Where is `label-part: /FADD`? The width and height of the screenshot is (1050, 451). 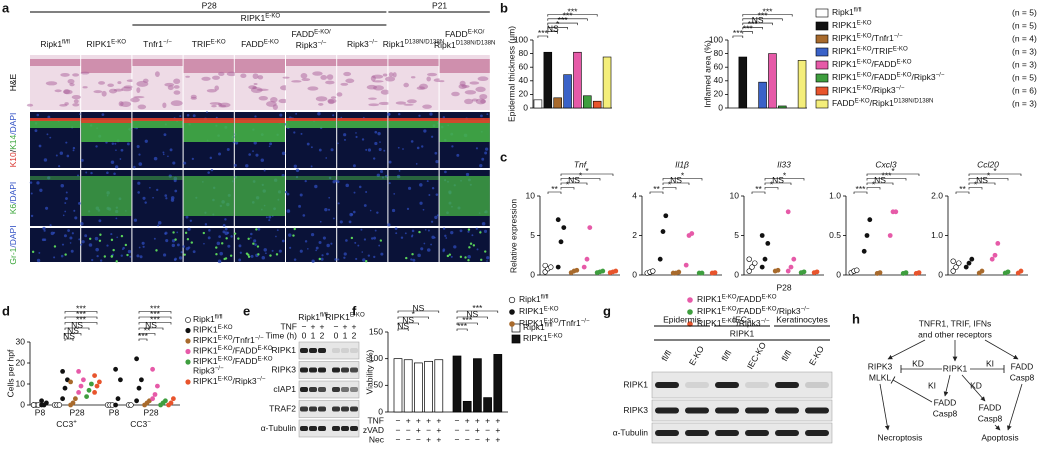 label-part: /FADD is located at coordinates (245, 351).